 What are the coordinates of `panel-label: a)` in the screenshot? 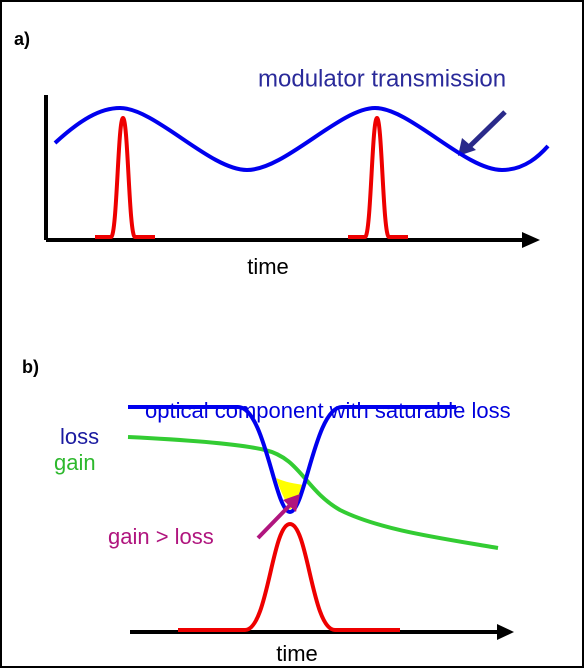 It's located at (22, 39).